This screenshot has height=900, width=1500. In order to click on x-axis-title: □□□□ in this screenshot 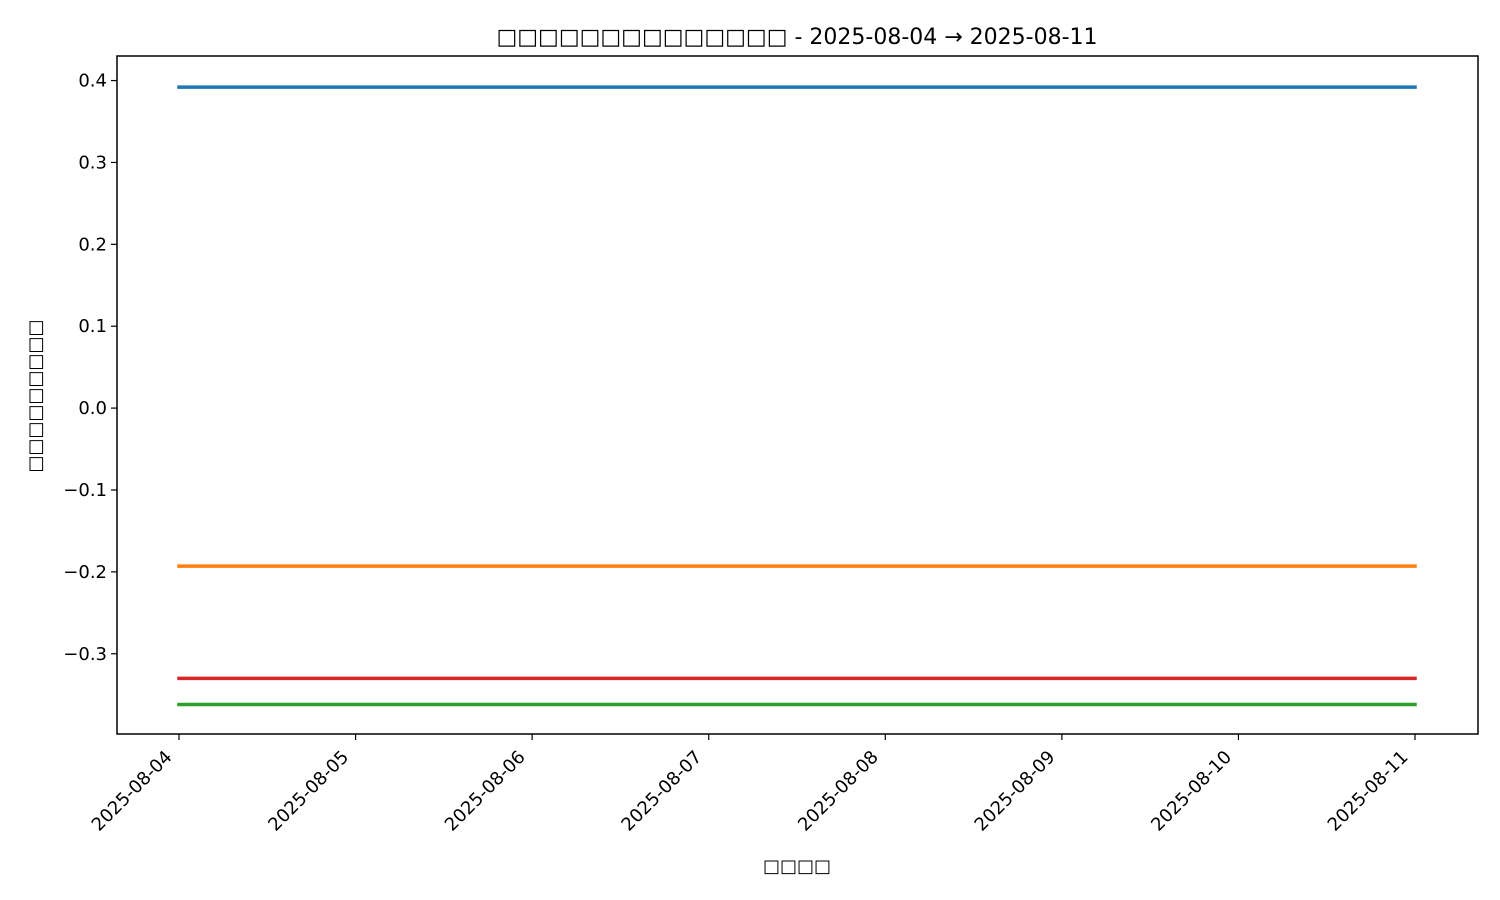, I will do `click(797, 866)`.